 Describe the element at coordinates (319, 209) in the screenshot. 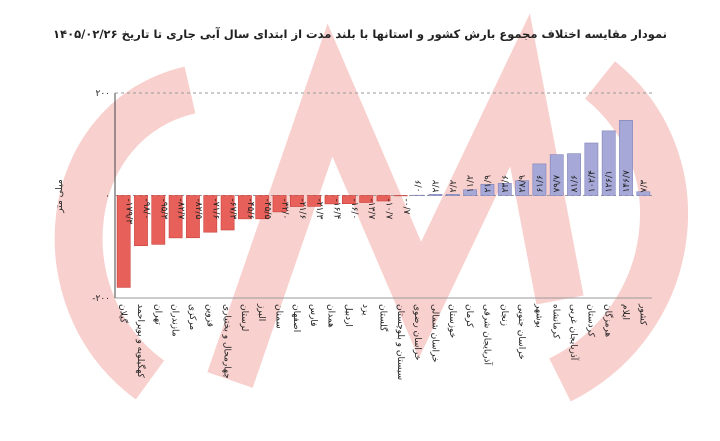

I see `value-label: -۲۱/۳` at that location.